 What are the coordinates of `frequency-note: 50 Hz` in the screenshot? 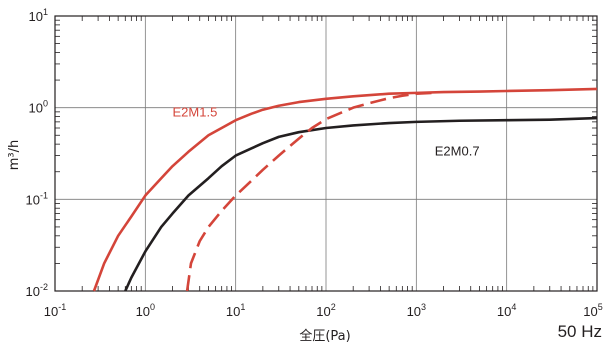 It's located at (579, 331).